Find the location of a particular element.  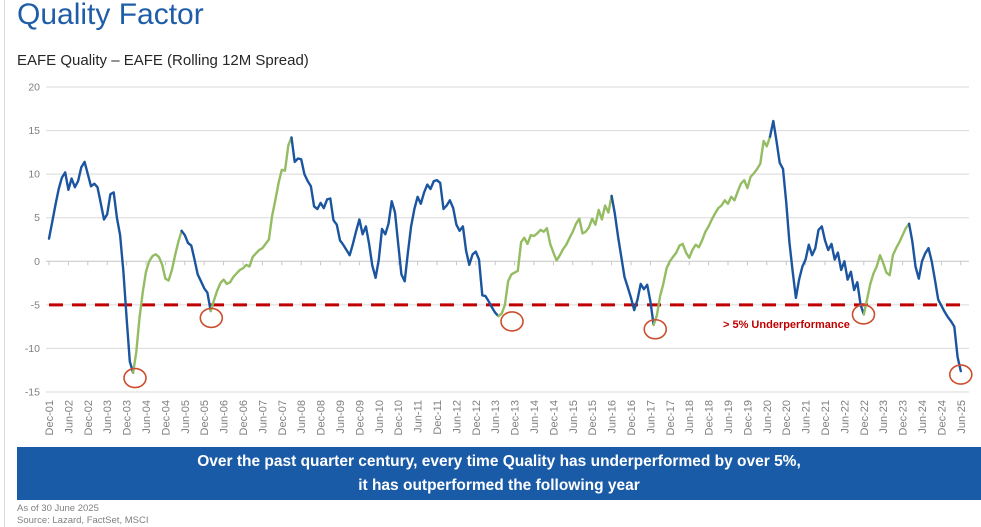

x-tick-label: Dec-10 is located at coordinates (399, 417).